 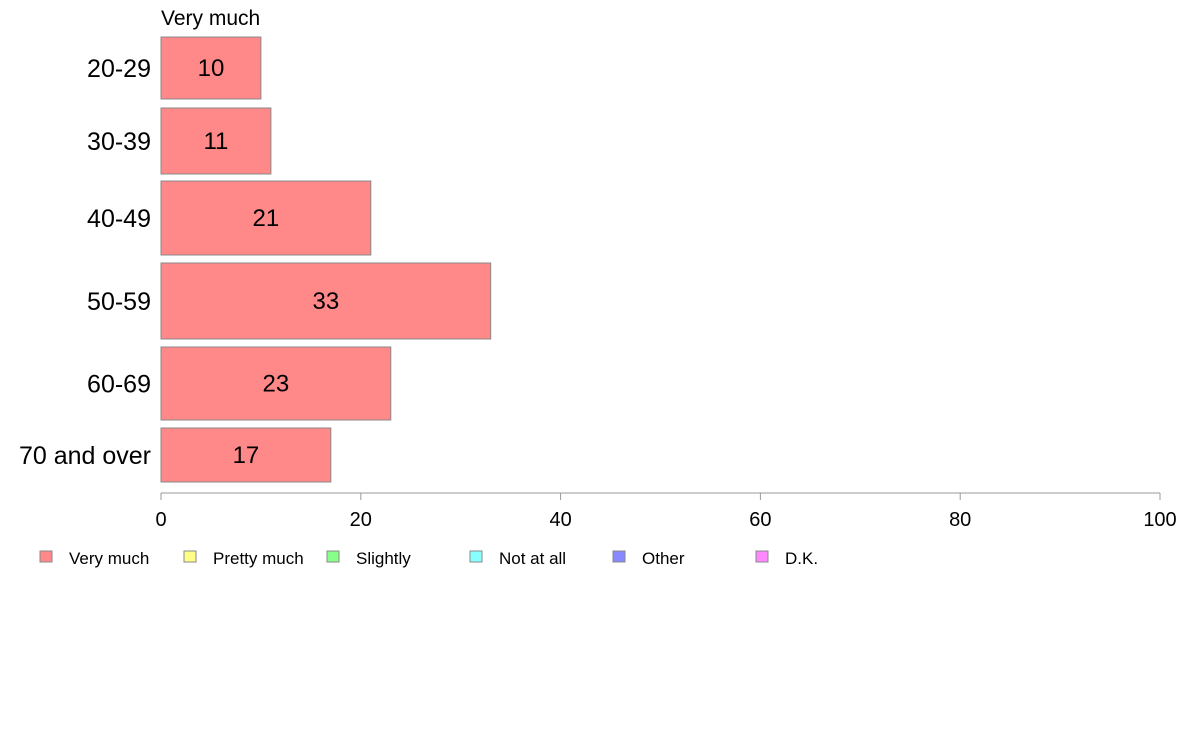 I want to click on legend-label: Other, so click(x=663, y=558).